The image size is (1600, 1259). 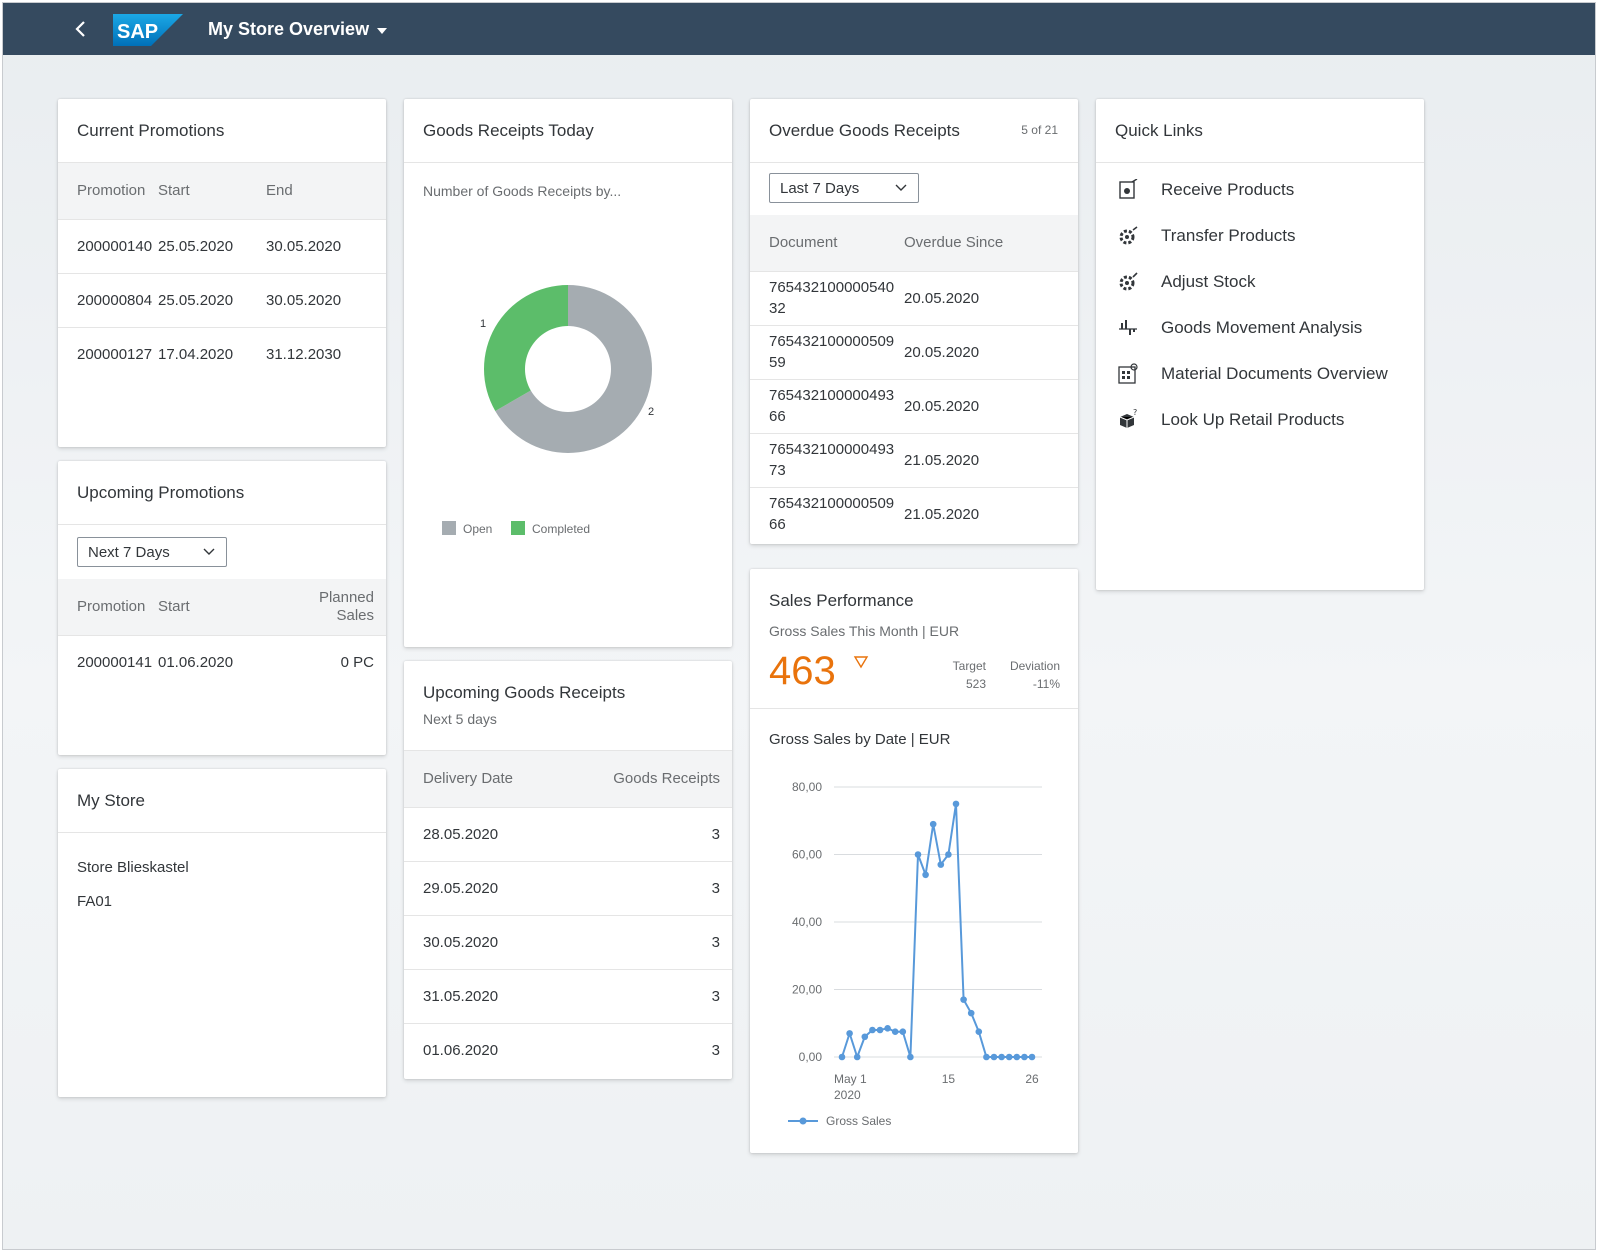 I want to click on table-row: 200000141 01.06.2020 0 PC, so click(x=222, y=662).